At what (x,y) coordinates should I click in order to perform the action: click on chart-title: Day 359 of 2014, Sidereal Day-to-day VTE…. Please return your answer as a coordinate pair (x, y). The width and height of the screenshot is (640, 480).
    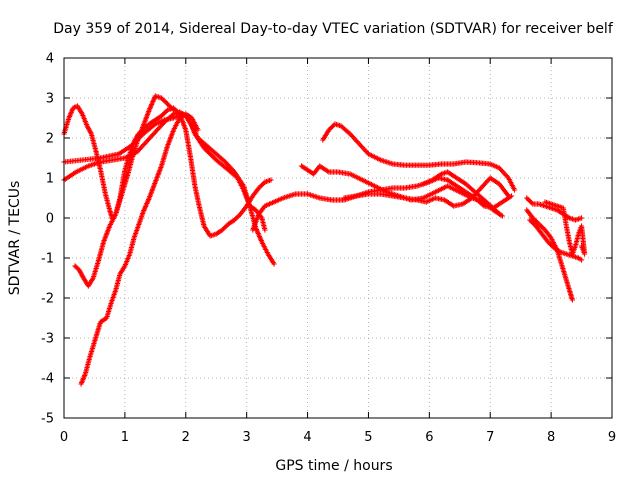
    Looking at the image, I should click on (333, 29).